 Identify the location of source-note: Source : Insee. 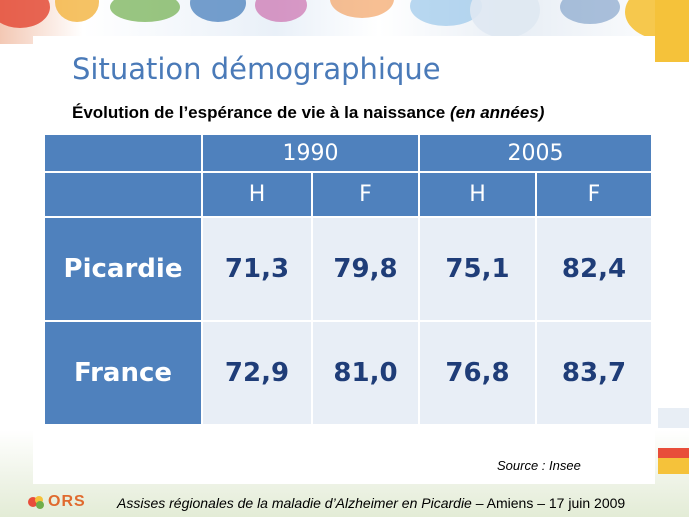
(539, 465).